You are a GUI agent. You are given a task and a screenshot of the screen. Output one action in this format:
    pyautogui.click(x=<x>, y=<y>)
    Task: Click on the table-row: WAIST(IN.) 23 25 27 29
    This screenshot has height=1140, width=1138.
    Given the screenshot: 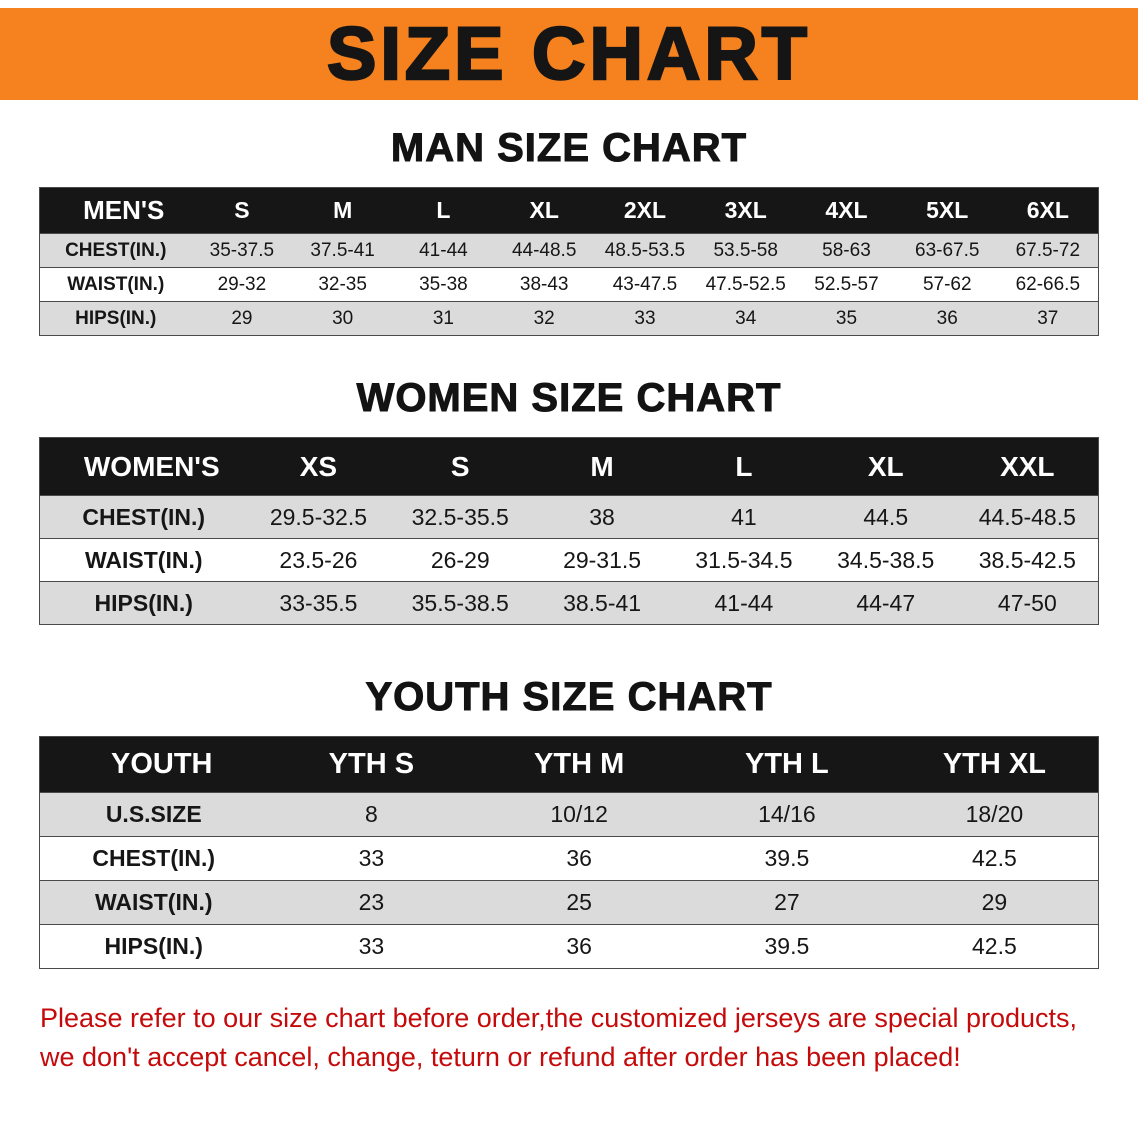 What is the action you would take?
    pyautogui.click(x=569, y=902)
    